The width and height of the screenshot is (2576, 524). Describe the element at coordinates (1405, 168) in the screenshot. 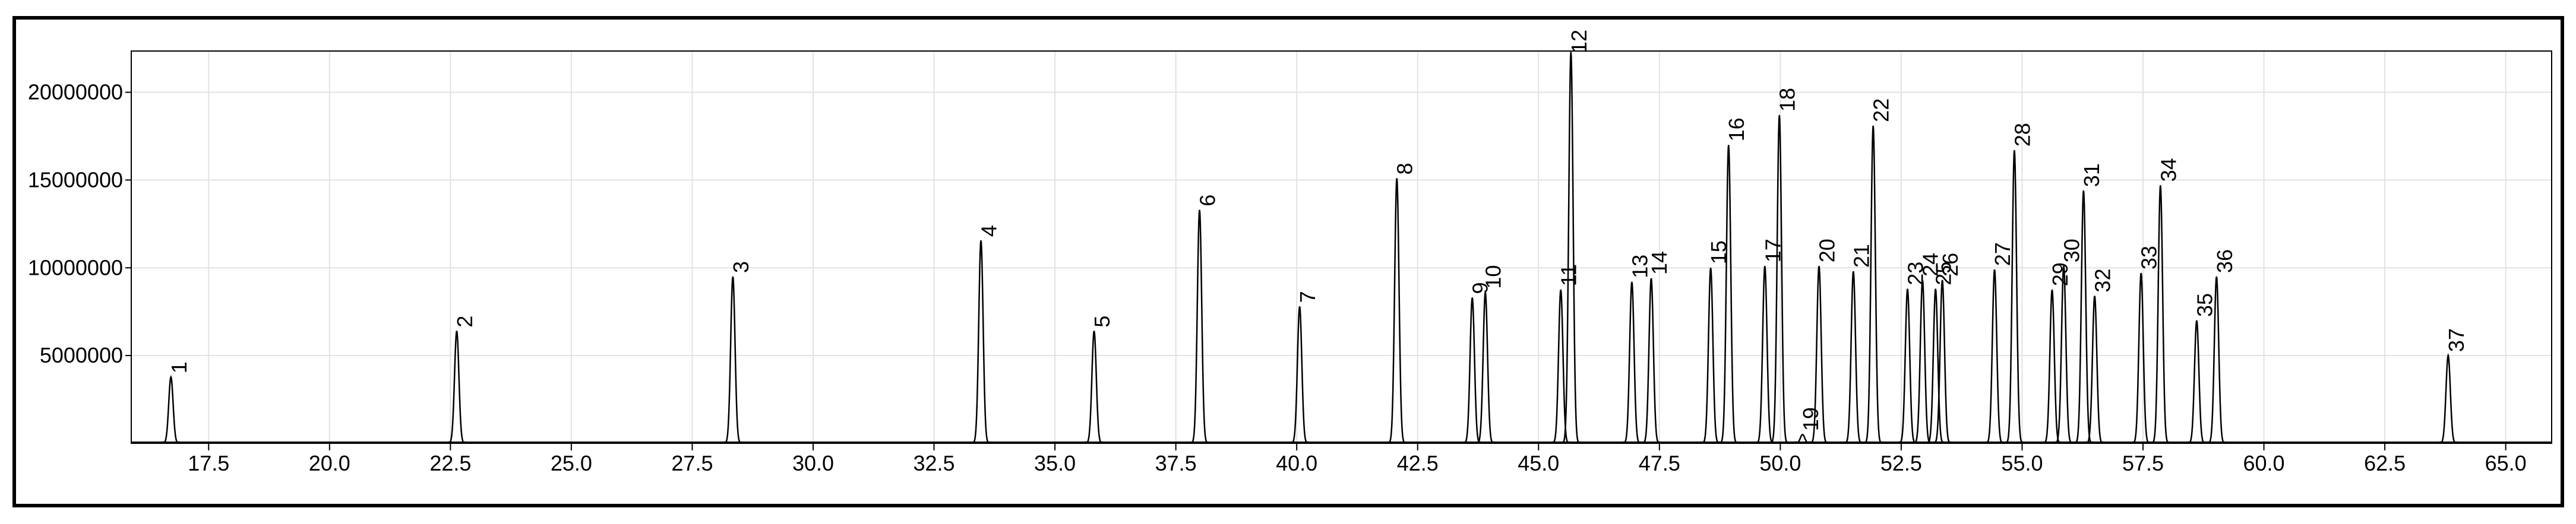

I see `peak-label: 8` at that location.